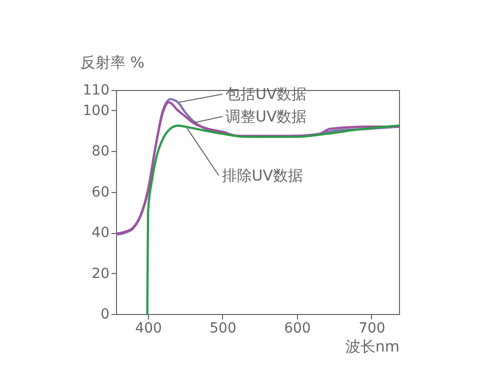 Image resolution: width=500 pixels, height=375 pixels. I want to click on y-tick-label: 60, so click(101, 192).